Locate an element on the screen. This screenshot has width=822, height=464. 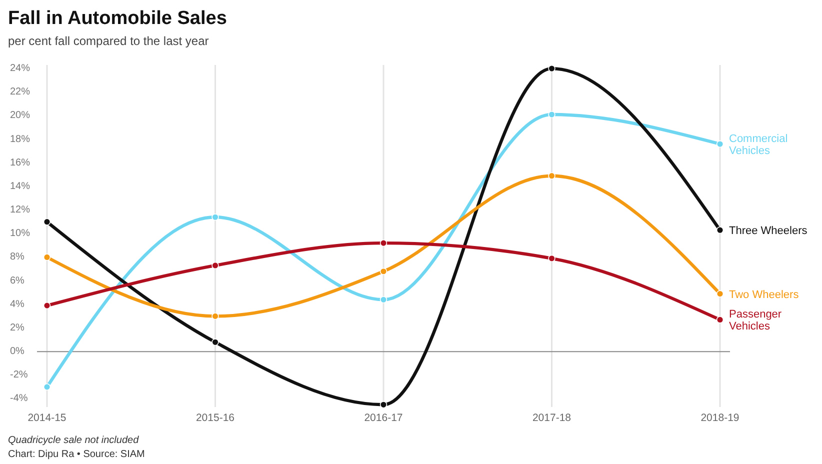
y-tick-label: 2% is located at coordinates (17, 328).